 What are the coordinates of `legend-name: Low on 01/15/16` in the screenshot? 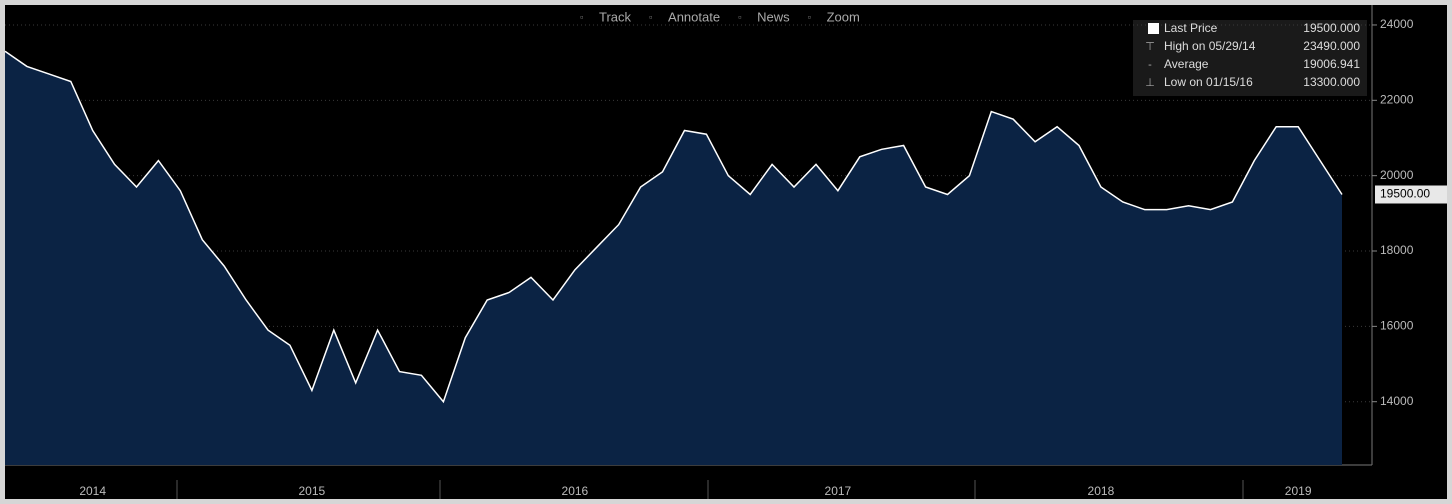 It's located at (1208, 82).